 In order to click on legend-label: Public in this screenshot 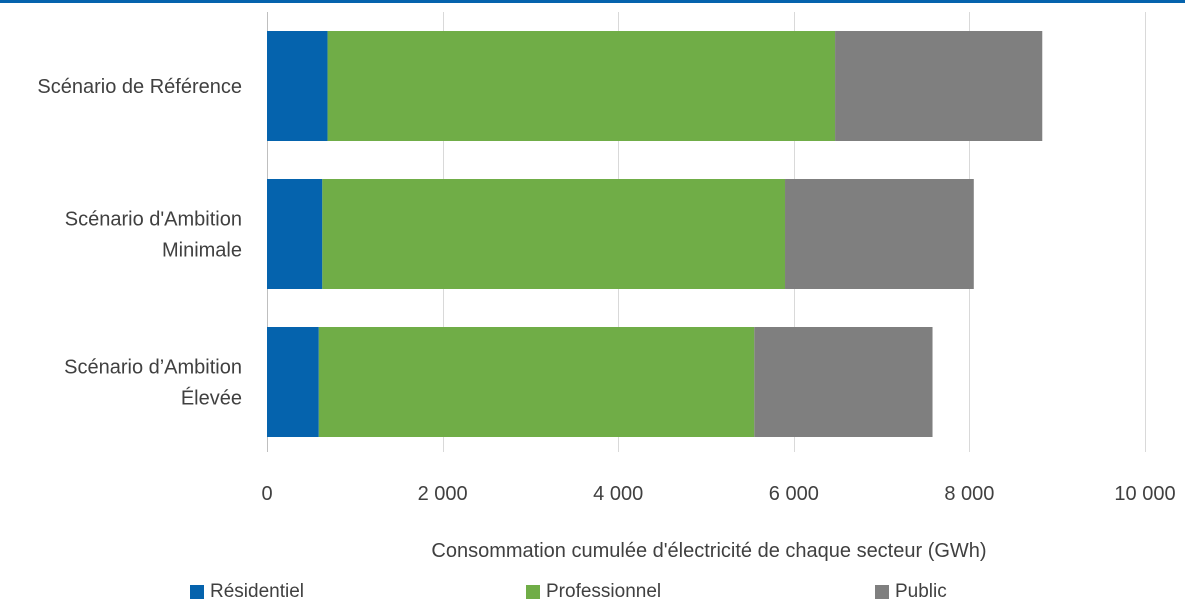, I will do `click(921, 591)`.